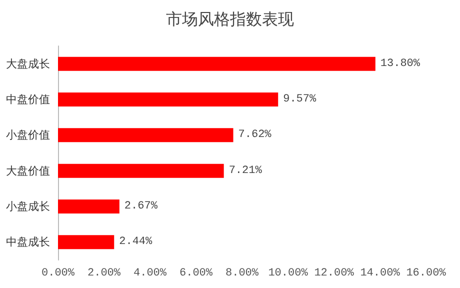 This screenshot has height=288, width=460. What do you see at coordinates (400, 64) in the screenshot?
I see `data-label: 13.80%` at bounding box center [400, 64].